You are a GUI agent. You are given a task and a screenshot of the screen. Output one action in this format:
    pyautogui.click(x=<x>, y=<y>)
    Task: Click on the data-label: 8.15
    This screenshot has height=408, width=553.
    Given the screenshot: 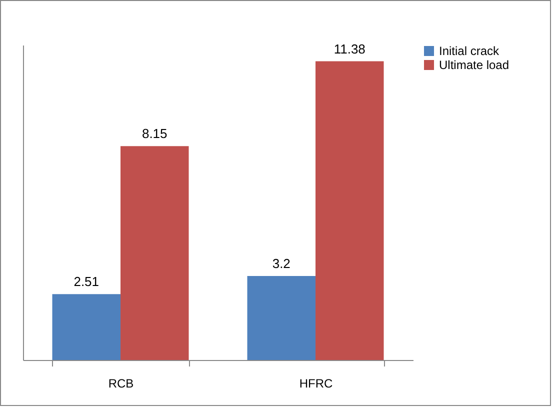 What is the action you would take?
    pyautogui.click(x=155, y=134)
    